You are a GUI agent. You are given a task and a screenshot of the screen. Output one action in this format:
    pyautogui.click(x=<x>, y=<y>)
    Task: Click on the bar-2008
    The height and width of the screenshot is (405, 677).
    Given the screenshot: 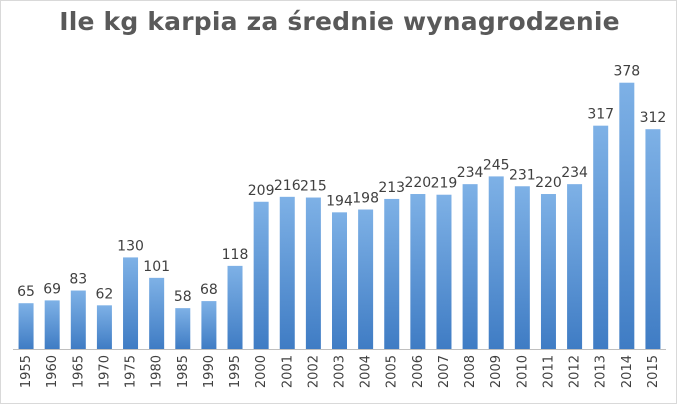 What is the action you would take?
    pyautogui.click(x=470, y=266)
    